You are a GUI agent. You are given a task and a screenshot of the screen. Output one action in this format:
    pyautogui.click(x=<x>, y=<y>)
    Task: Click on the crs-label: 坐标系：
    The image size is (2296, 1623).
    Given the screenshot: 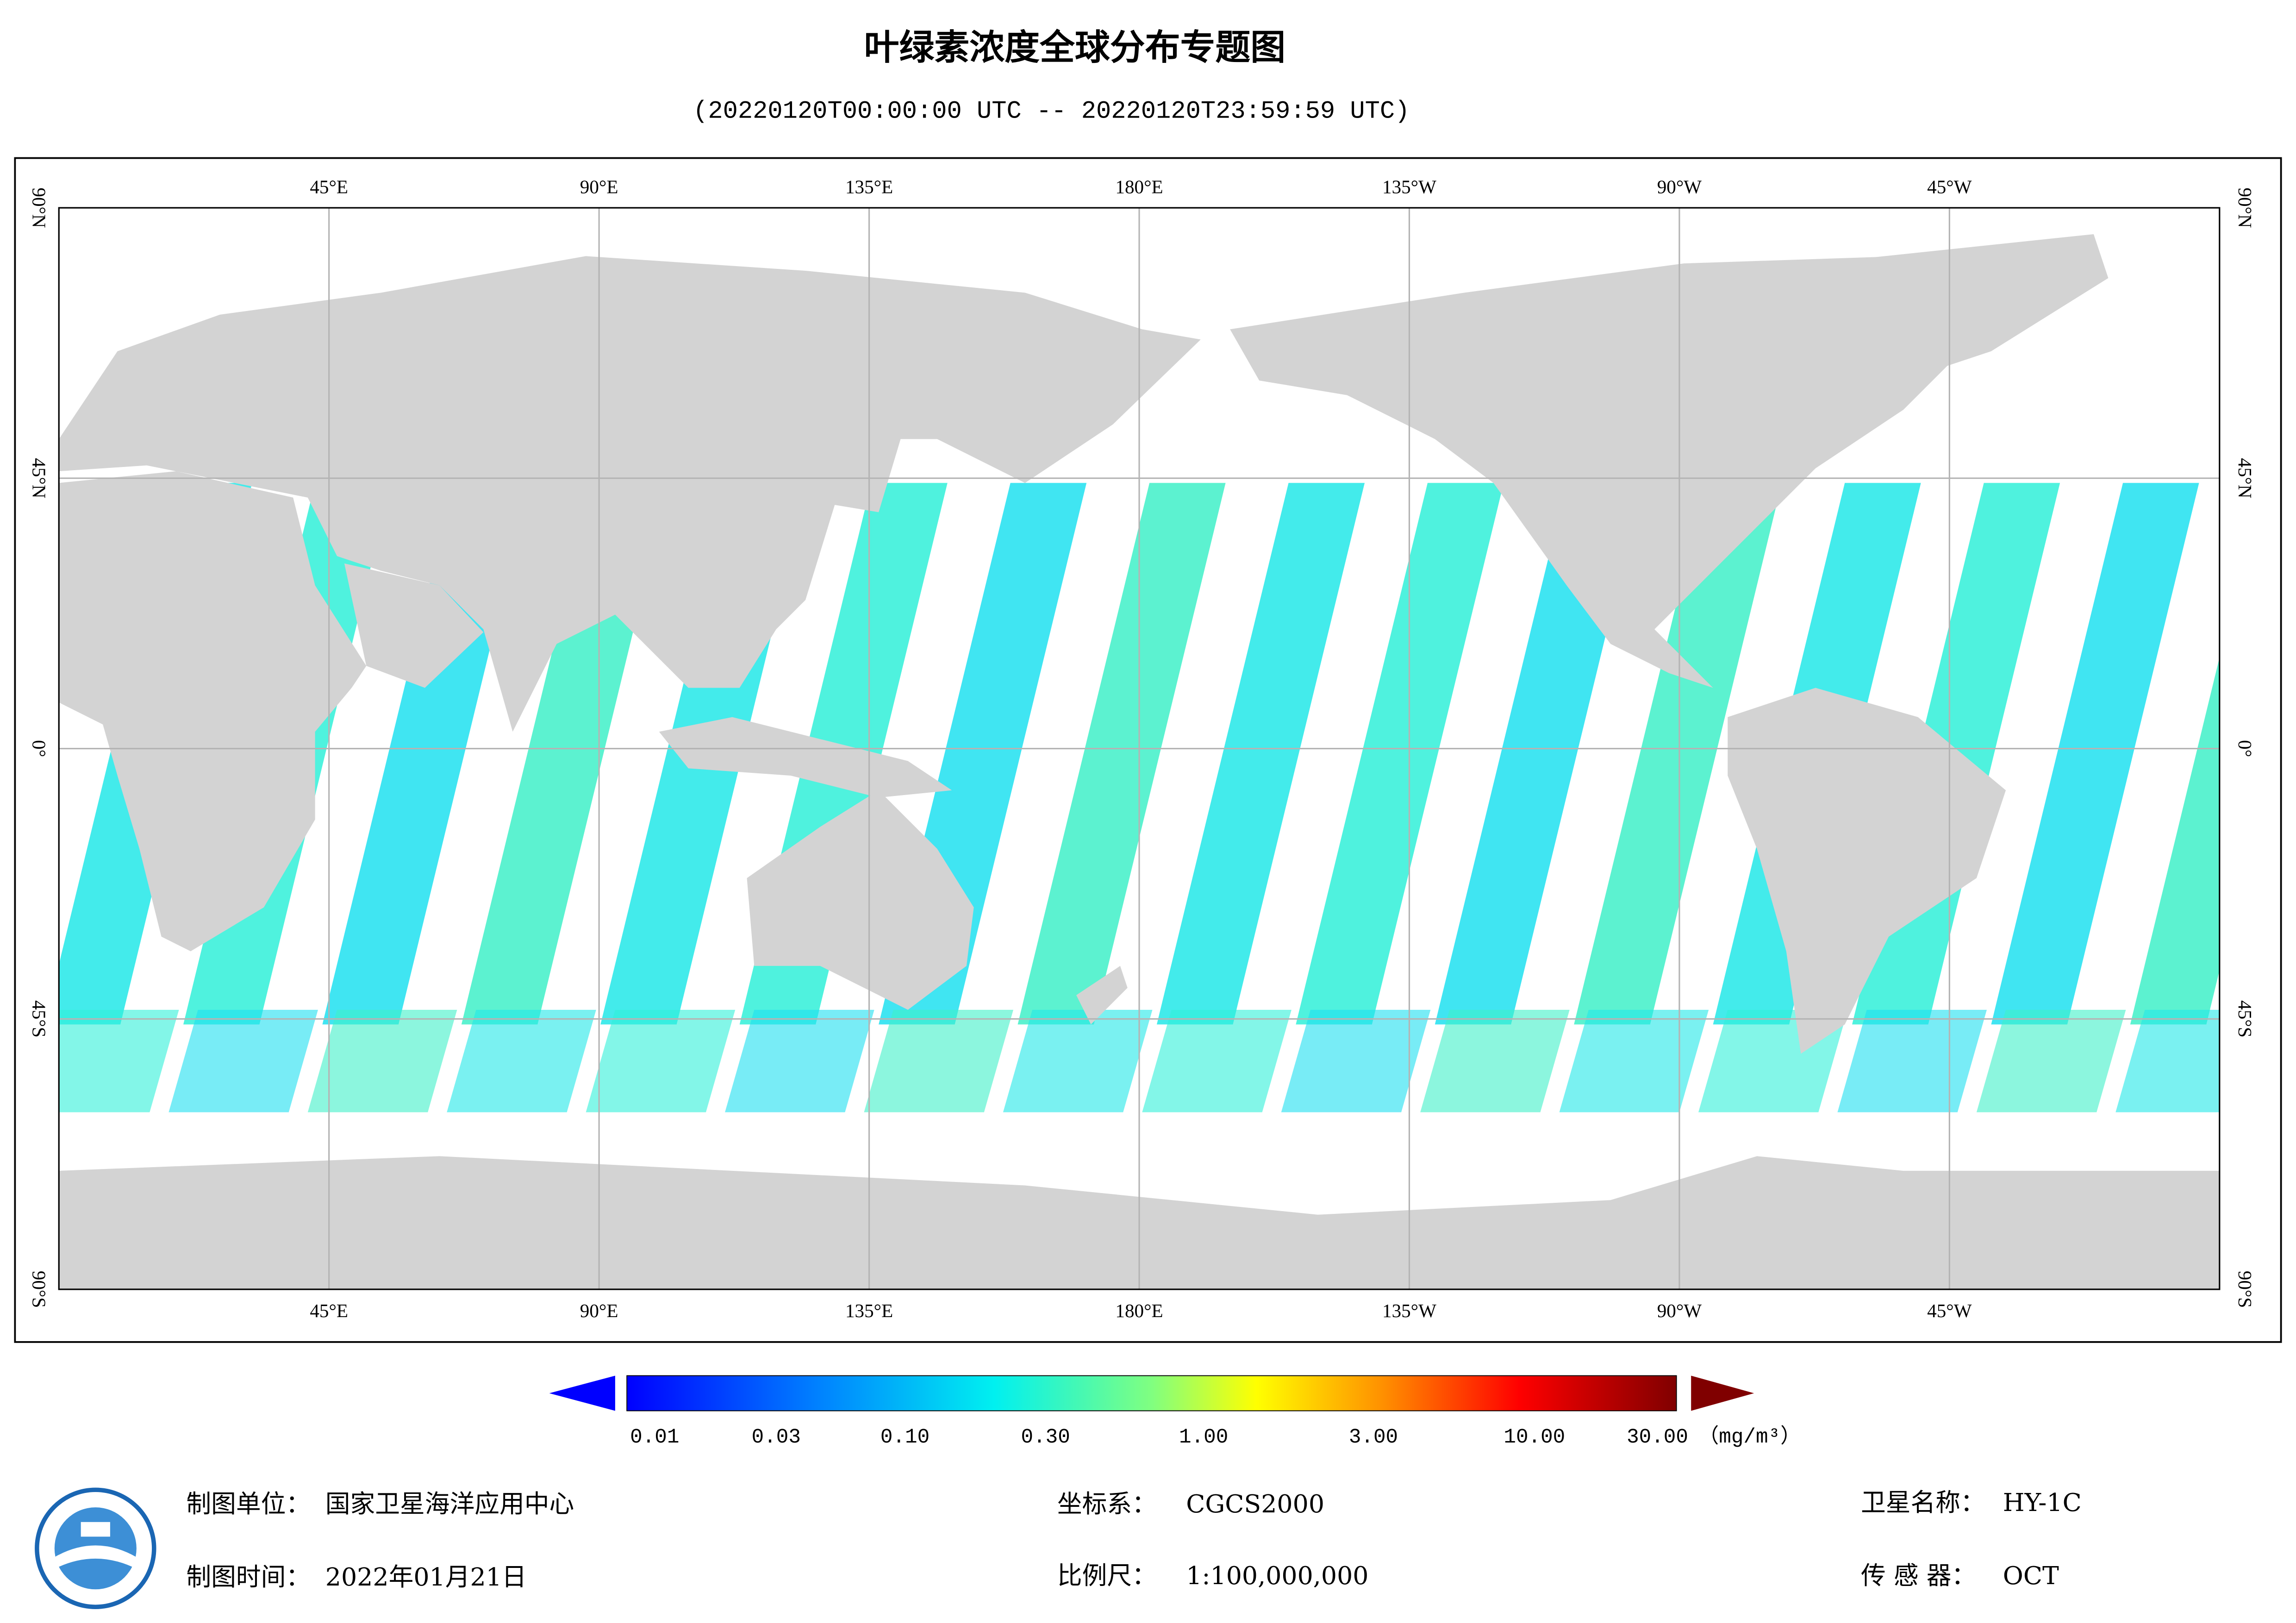 What is the action you would take?
    pyautogui.click(x=1107, y=1503)
    